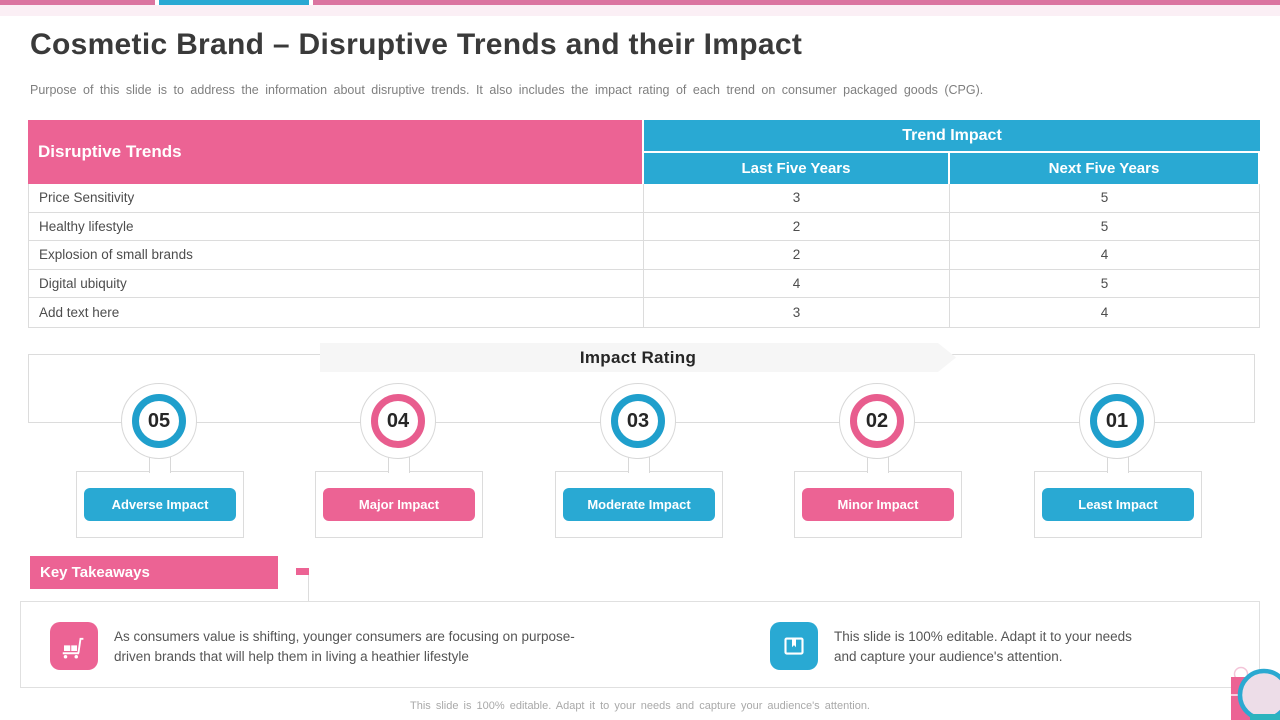 The image size is (1280, 720). I want to click on top-light-strip, so click(640, 10).